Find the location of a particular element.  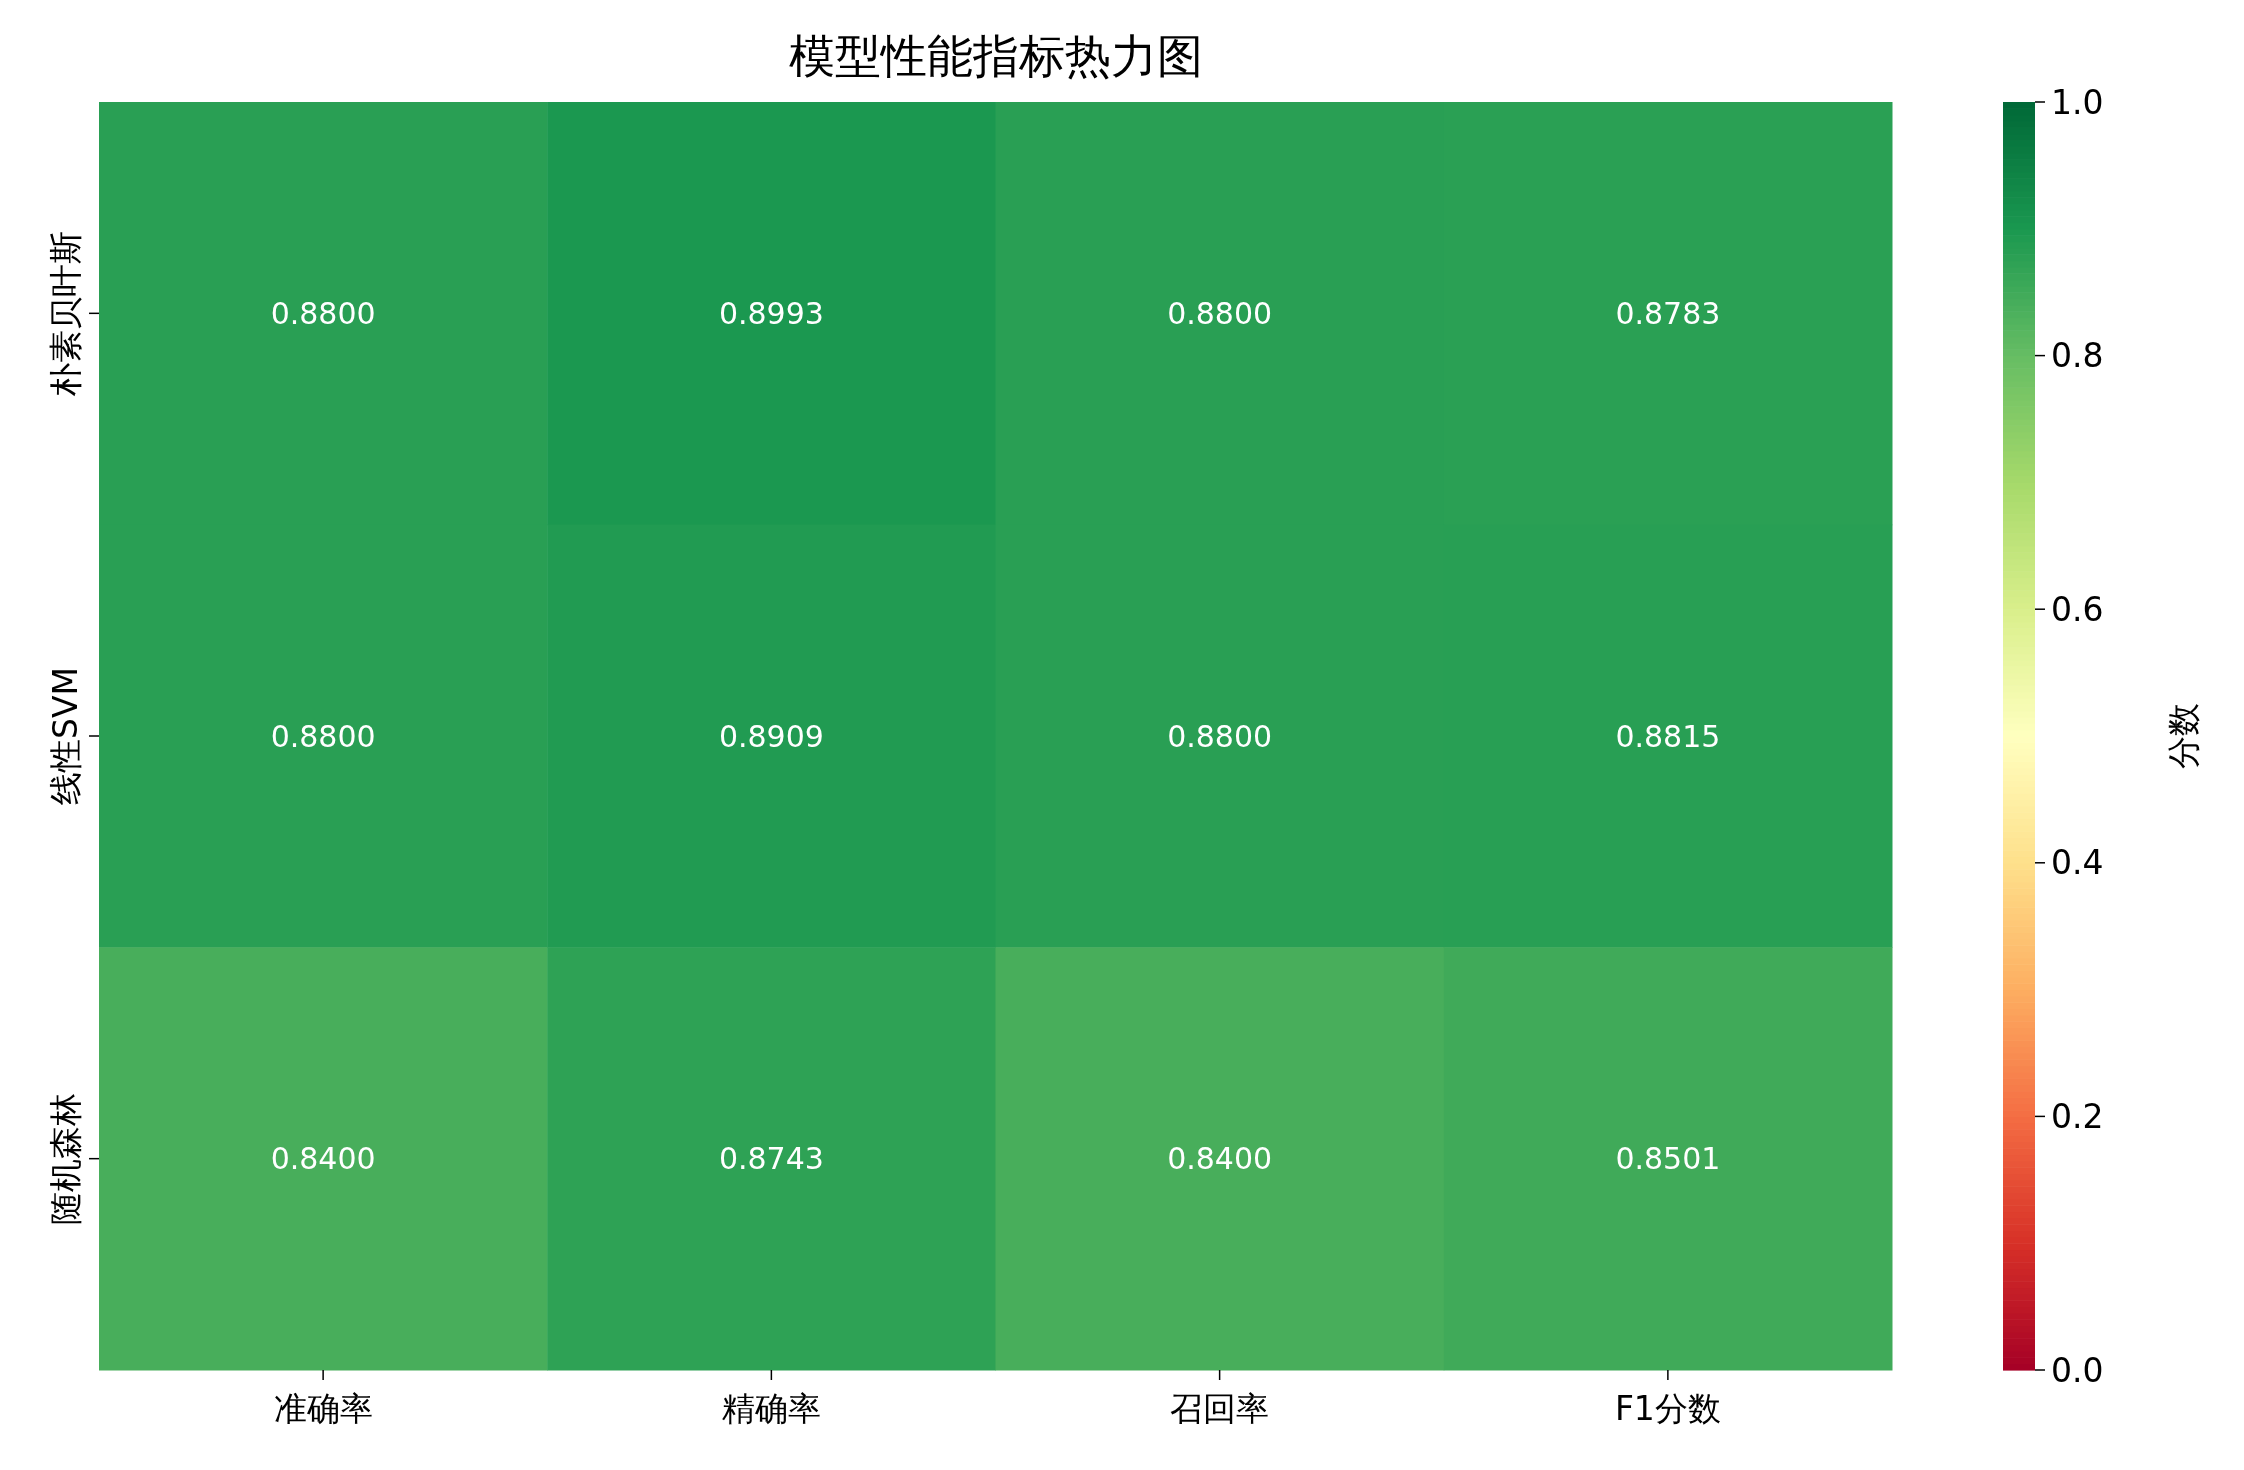

data-label: 0.8783 is located at coordinates (1668, 313).